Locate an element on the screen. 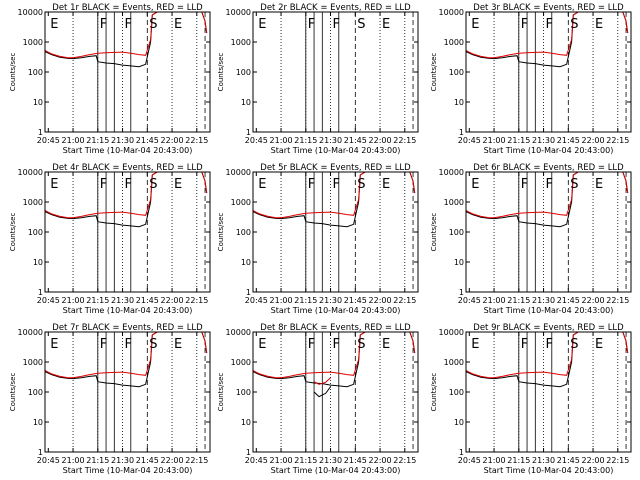 This screenshot has height=480, width=640. x-tick-label: 21:30 is located at coordinates (122, 140).